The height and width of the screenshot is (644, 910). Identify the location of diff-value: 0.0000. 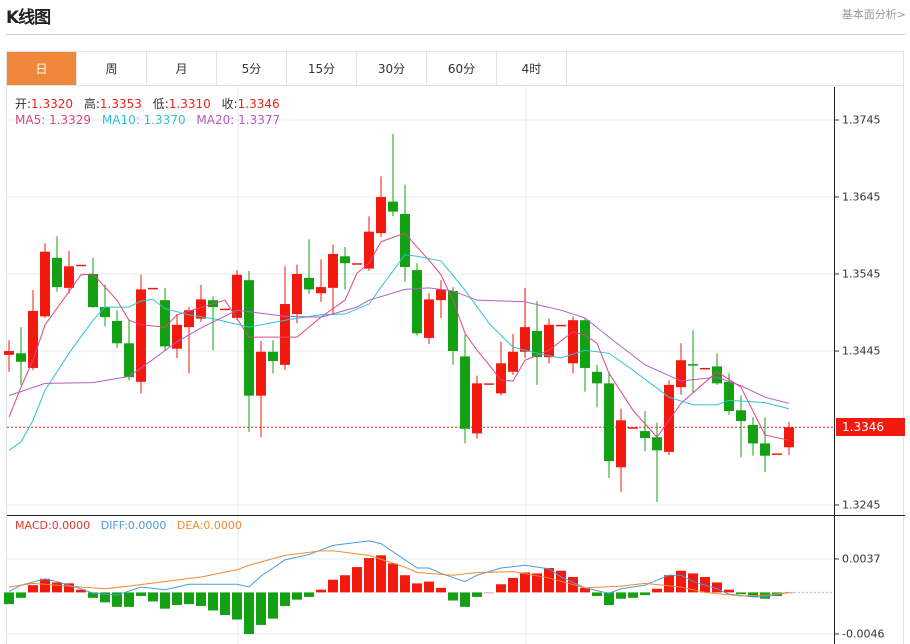
(147, 525).